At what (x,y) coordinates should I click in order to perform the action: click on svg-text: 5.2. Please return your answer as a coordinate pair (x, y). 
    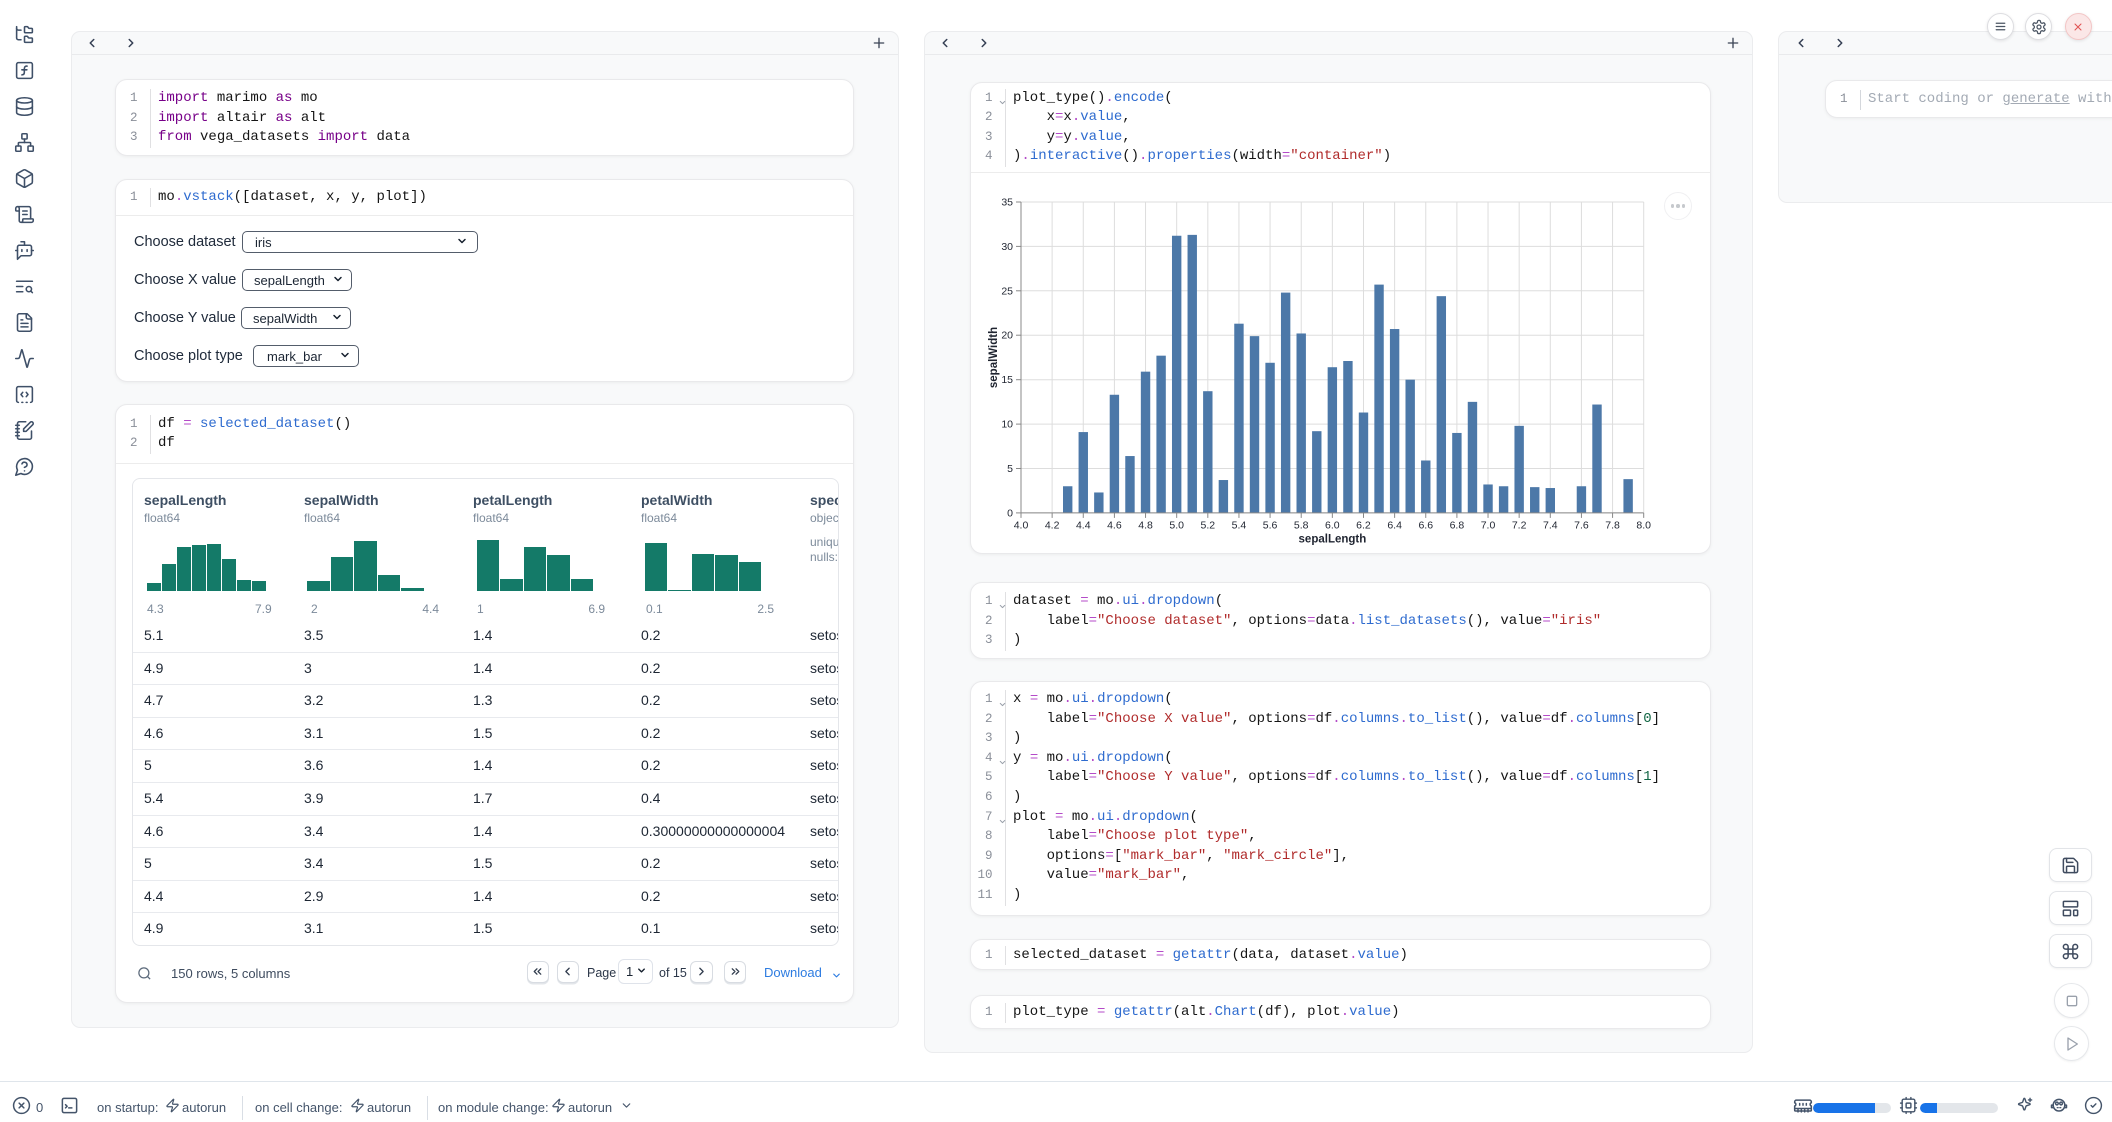
    Looking at the image, I should click on (1208, 525).